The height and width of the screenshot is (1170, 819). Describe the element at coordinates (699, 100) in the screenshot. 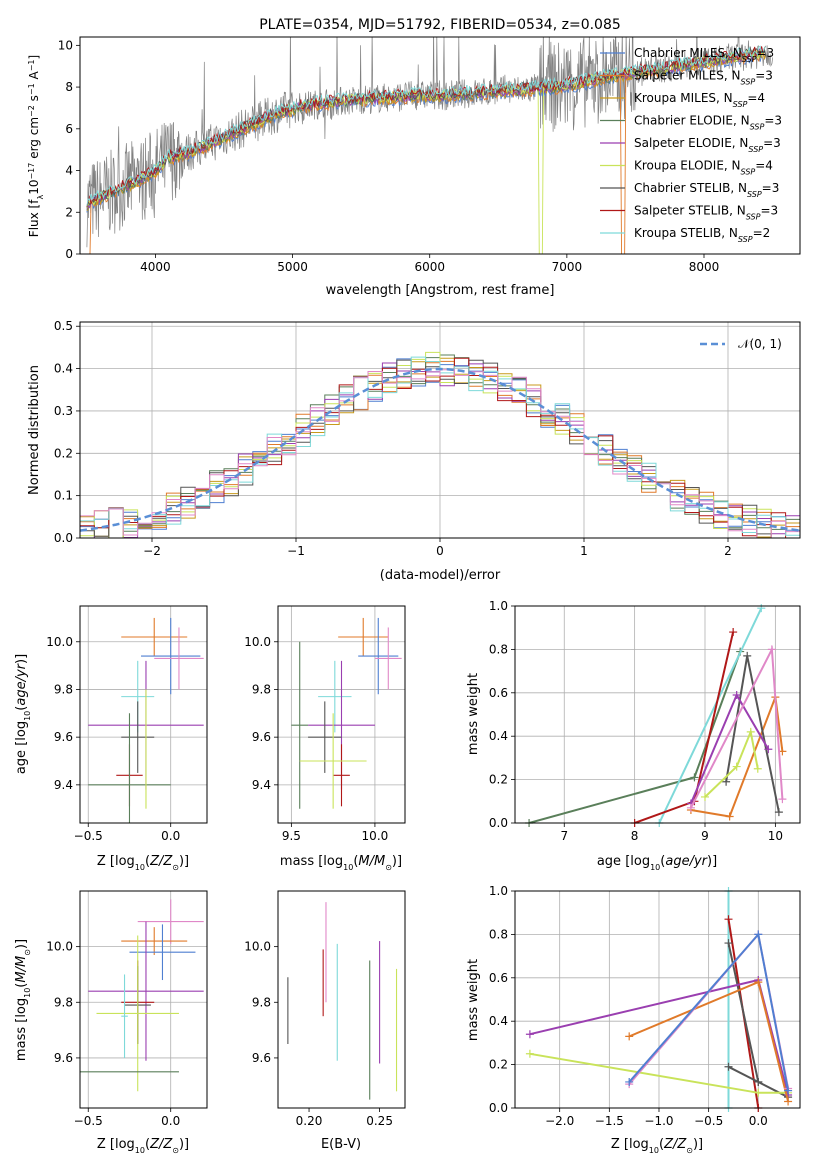

I see `legend-label: Kroupa MILES, NSSP=4` at that location.